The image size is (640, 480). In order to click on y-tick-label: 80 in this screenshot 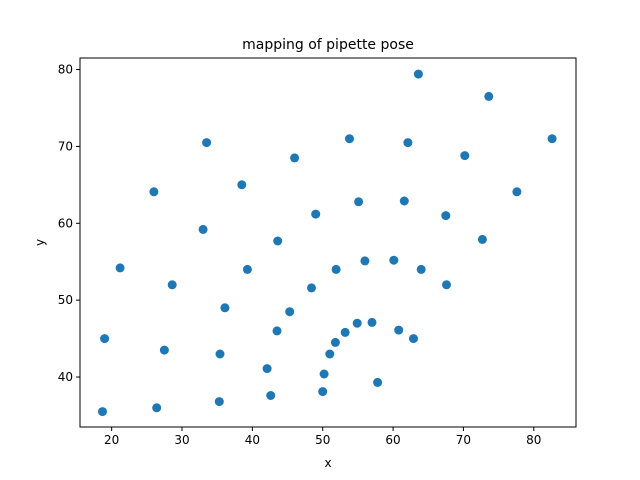, I will do `click(65, 70)`.